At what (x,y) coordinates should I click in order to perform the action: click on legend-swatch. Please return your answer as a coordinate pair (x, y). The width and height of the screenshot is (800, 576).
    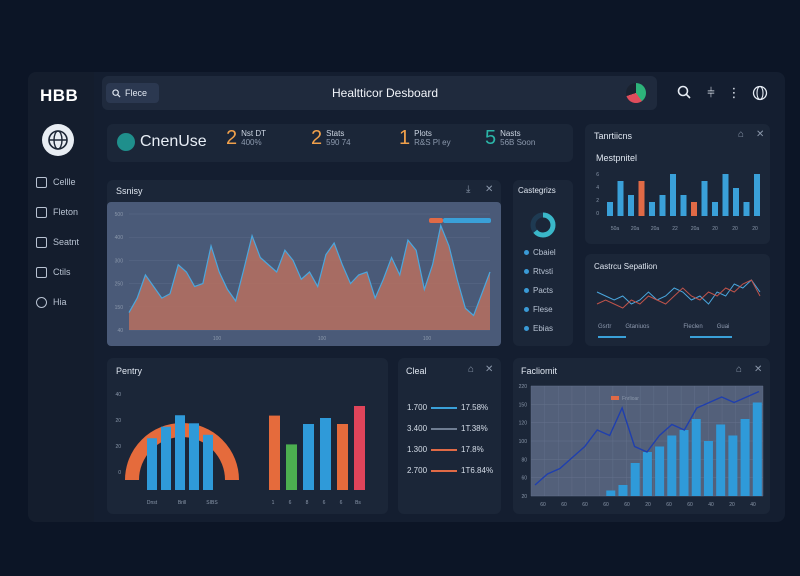
    Looking at the image, I should click on (436, 220).